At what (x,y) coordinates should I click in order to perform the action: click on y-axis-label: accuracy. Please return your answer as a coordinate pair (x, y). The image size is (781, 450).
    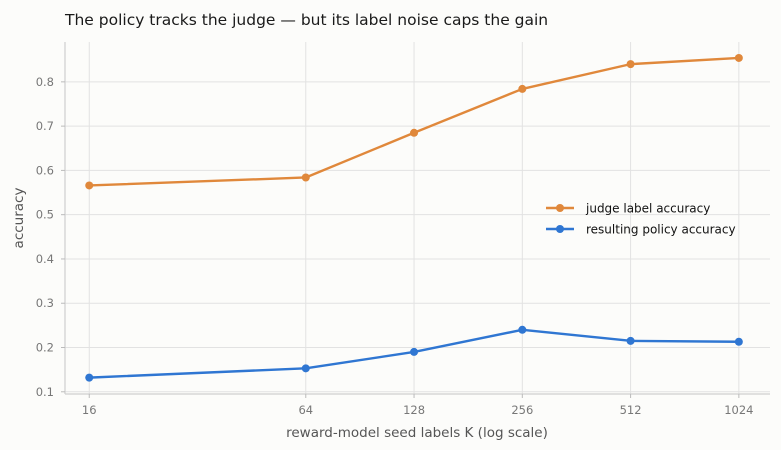
    Looking at the image, I should click on (19, 218).